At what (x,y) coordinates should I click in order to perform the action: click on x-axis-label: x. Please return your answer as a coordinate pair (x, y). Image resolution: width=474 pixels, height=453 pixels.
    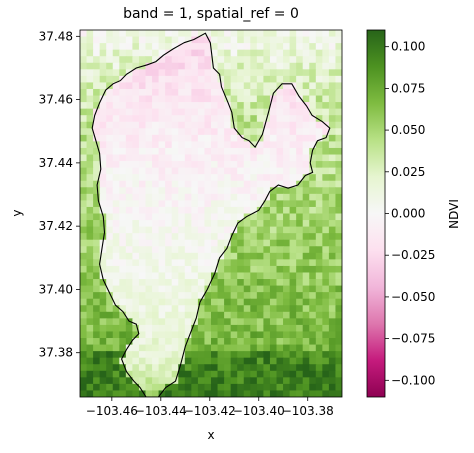
    Looking at the image, I should click on (210, 435).